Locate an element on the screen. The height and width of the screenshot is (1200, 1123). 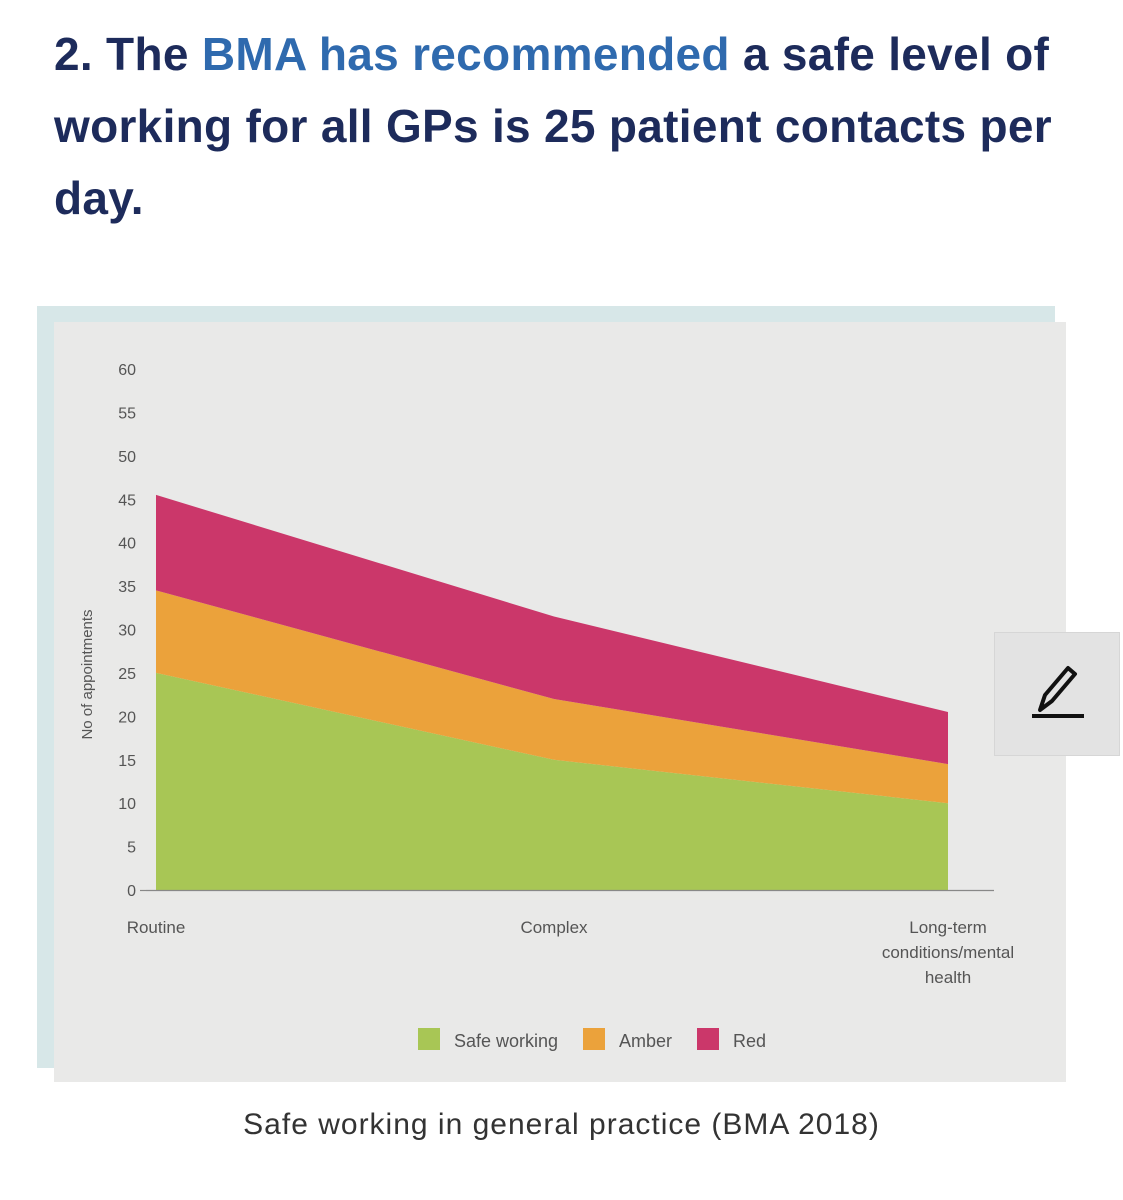
area-safe-working is located at coordinates (552, 781).